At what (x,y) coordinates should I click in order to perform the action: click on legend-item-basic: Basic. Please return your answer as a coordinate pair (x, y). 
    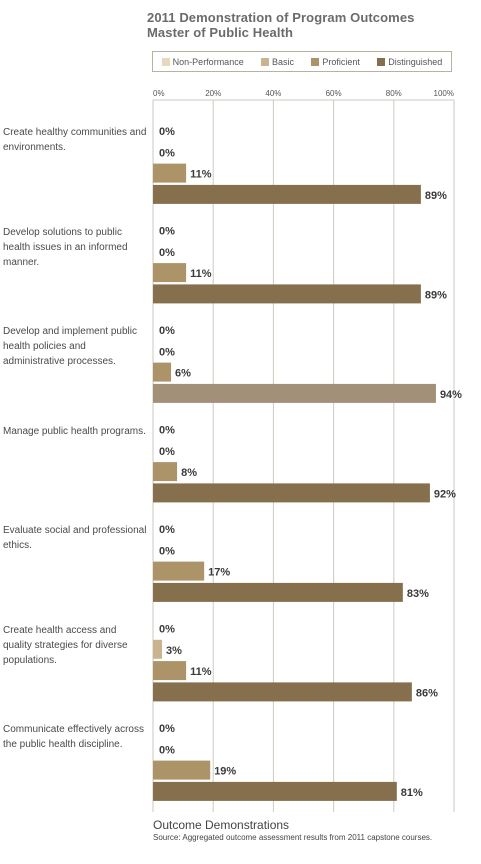
    Looking at the image, I should click on (277, 62).